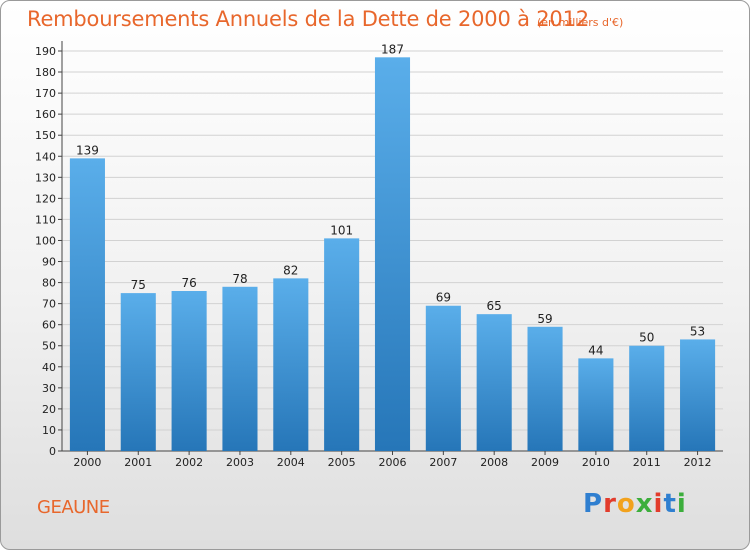 The width and height of the screenshot is (750, 550). Describe the element at coordinates (87, 150) in the screenshot. I see `data-label: 139` at that location.